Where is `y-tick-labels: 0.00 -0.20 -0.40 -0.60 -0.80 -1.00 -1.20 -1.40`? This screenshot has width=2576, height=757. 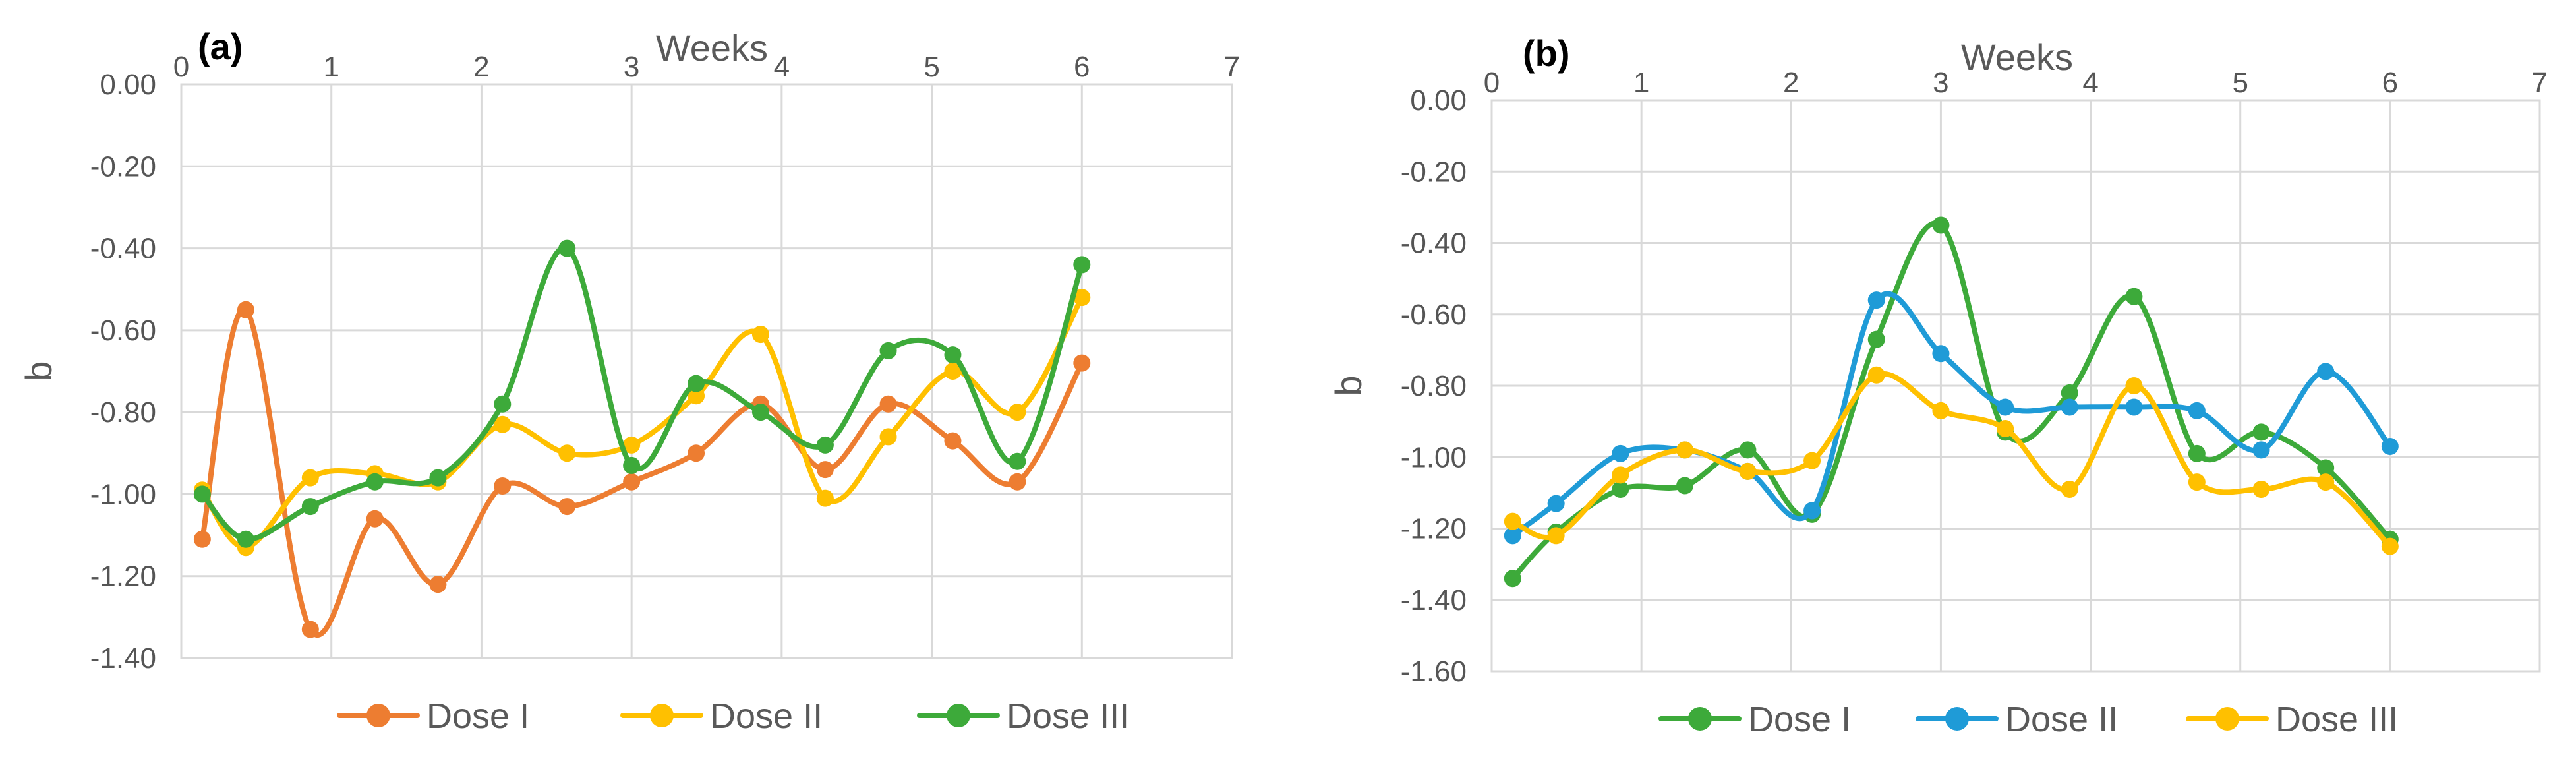 y-tick-labels: 0.00 -0.20 -0.40 -0.60 -0.80 -1.00 -1.20 -1.40 is located at coordinates (123, 372).